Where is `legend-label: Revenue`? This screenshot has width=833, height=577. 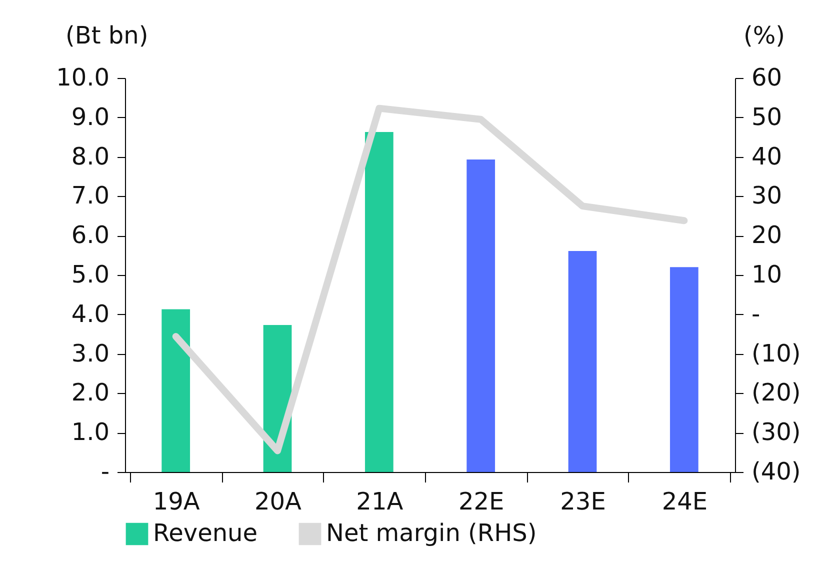 legend-label: Revenue is located at coordinates (205, 533).